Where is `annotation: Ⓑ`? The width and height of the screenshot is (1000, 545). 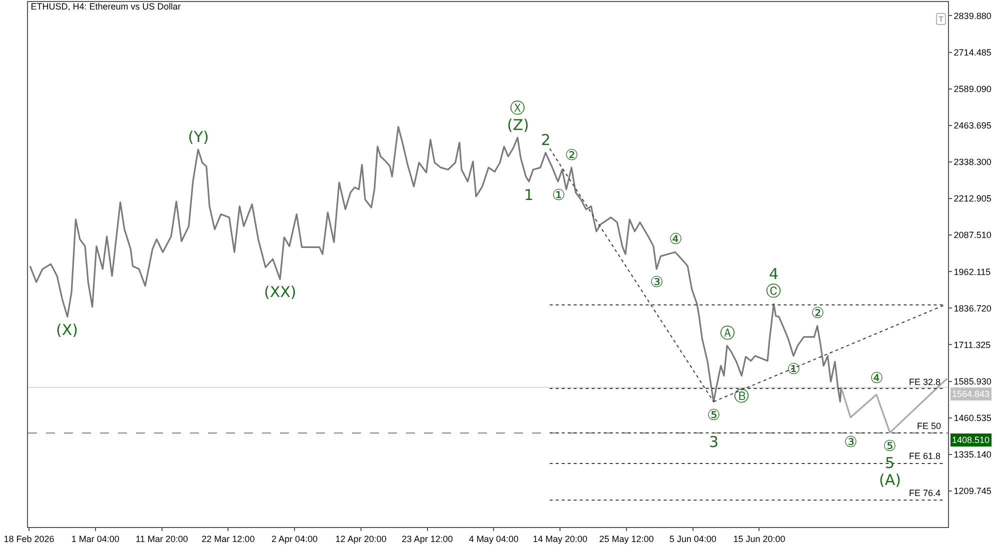 annotation: Ⓑ is located at coordinates (741, 396).